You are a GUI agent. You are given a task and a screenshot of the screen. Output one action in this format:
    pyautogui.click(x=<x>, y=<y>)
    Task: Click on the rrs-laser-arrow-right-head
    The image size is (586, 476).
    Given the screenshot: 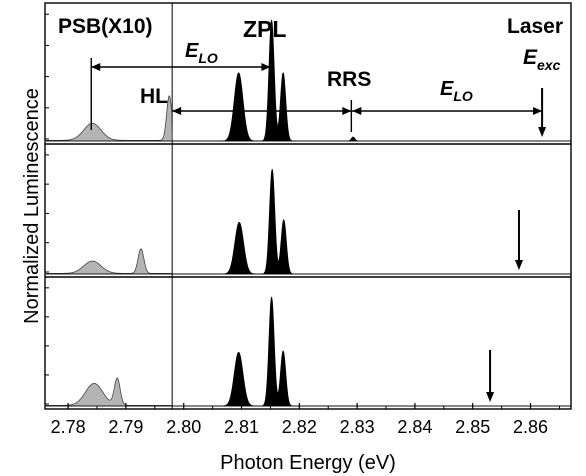 What is the action you would take?
    pyautogui.click(x=538, y=111)
    